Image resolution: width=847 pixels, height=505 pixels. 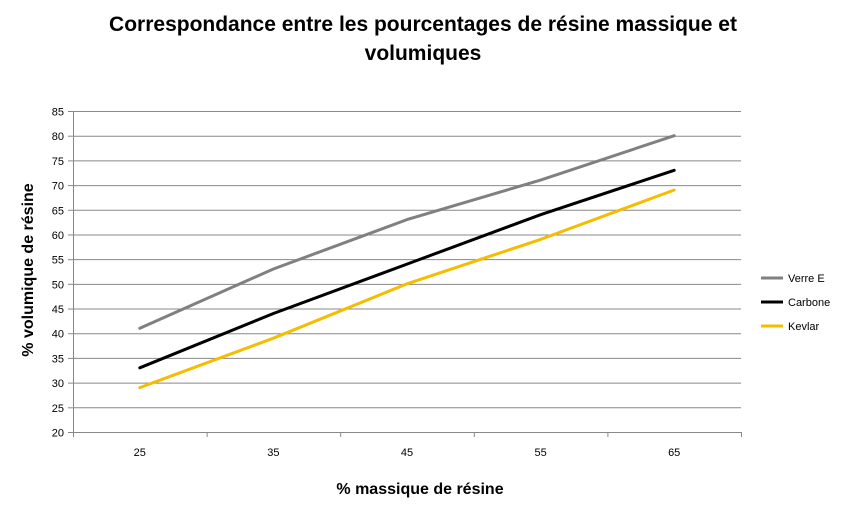 What do you see at coordinates (58, 335) in the screenshot?
I see `y-tick-label: 40` at bounding box center [58, 335].